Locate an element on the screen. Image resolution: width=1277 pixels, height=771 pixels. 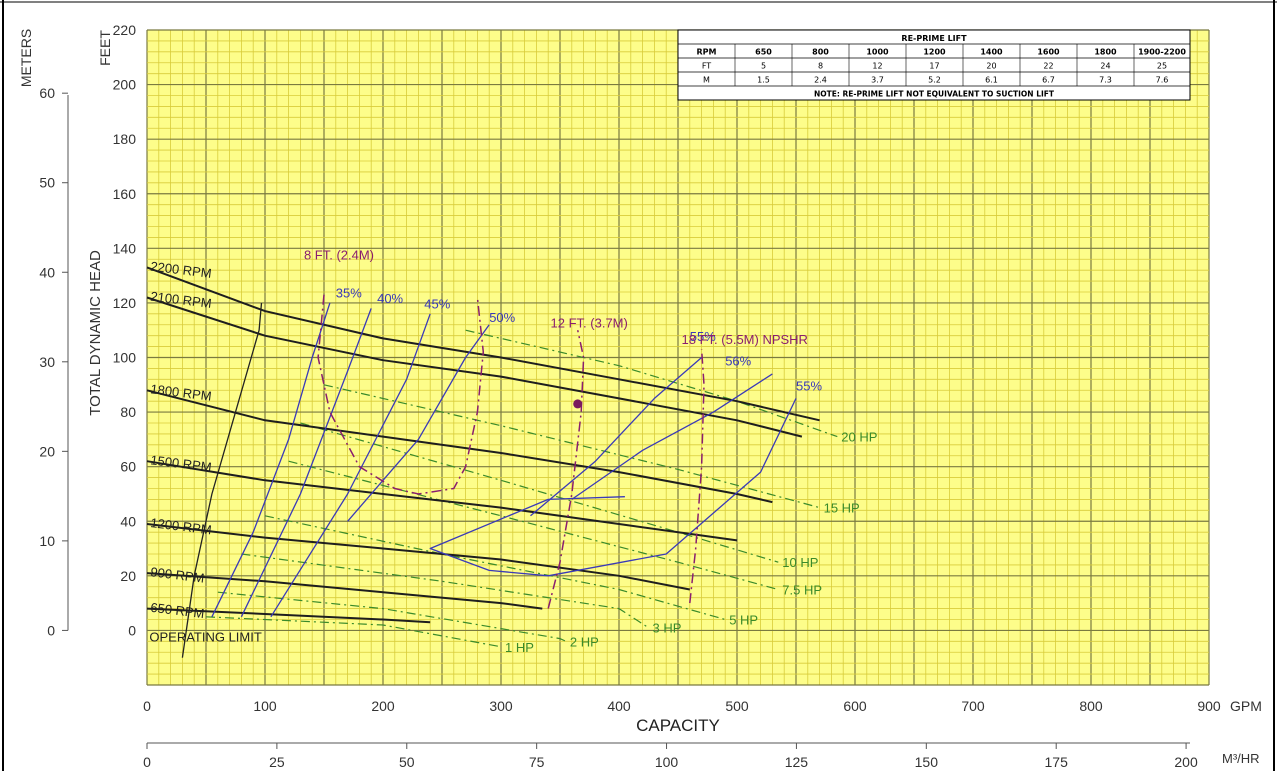
table-cell: 12 is located at coordinates (877, 66).